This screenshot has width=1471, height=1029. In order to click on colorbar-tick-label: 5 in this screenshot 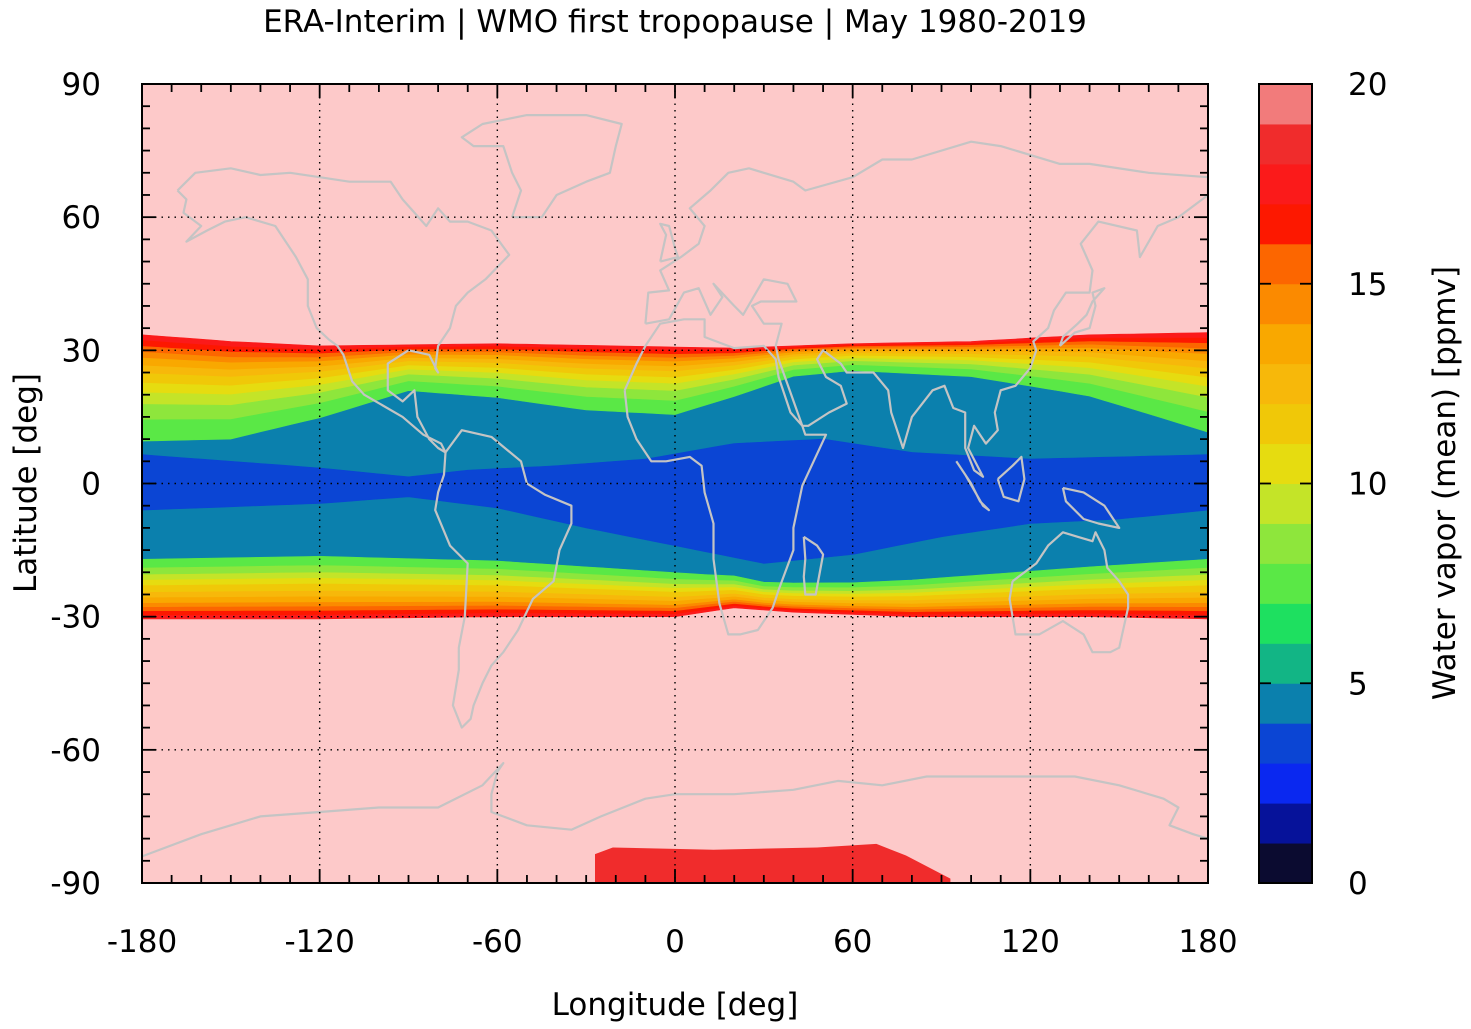, I will do `click(1358, 684)`.